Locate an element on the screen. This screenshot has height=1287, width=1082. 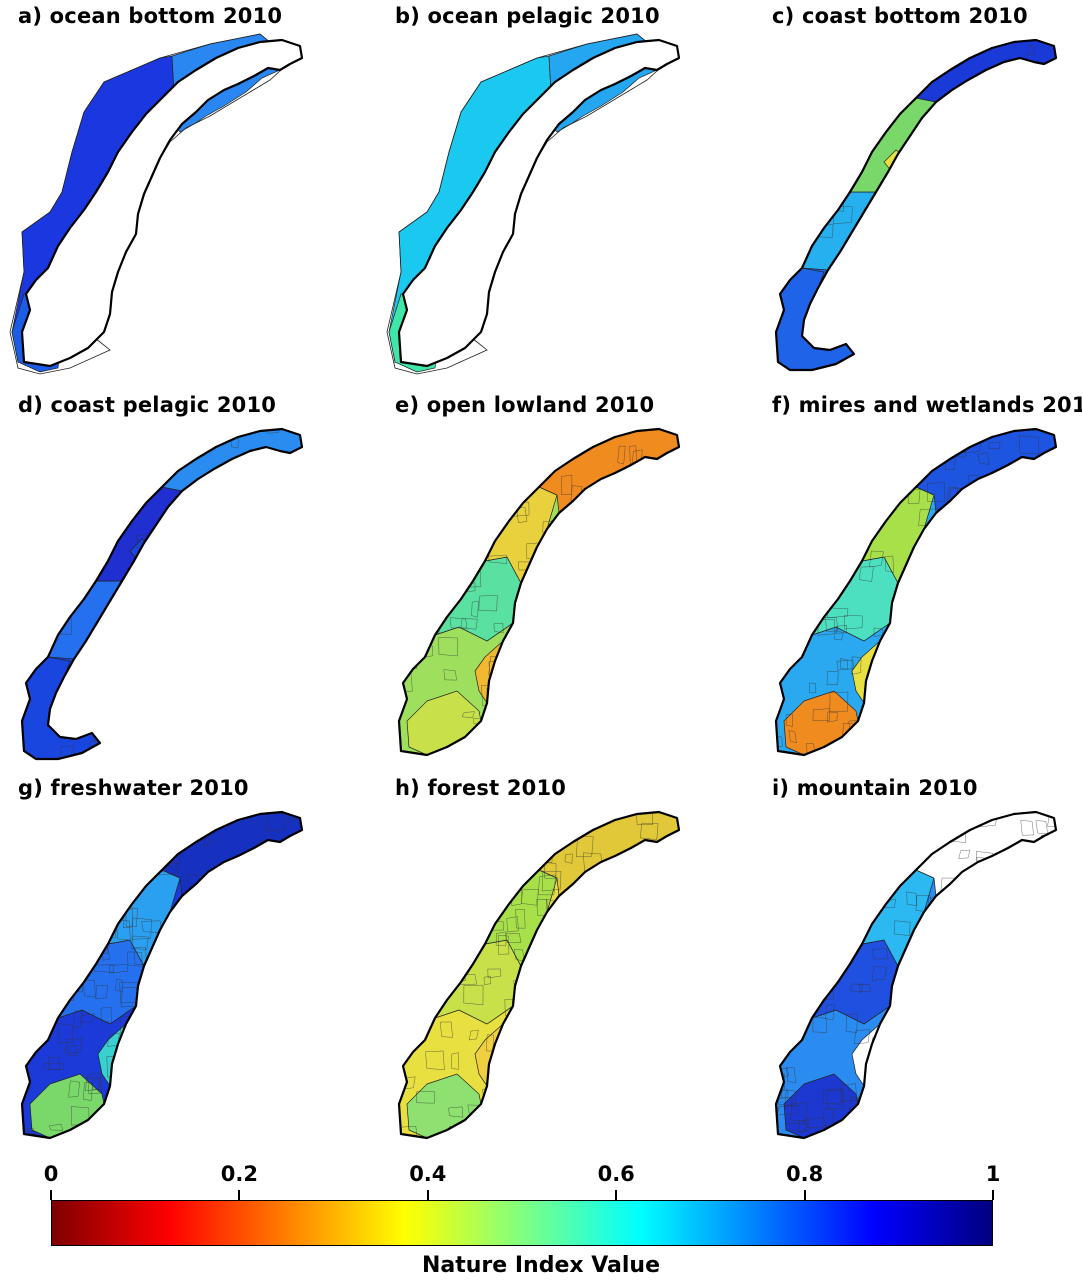
map-panel: e) open lowland 2010 is located at coordinates (567, 583).